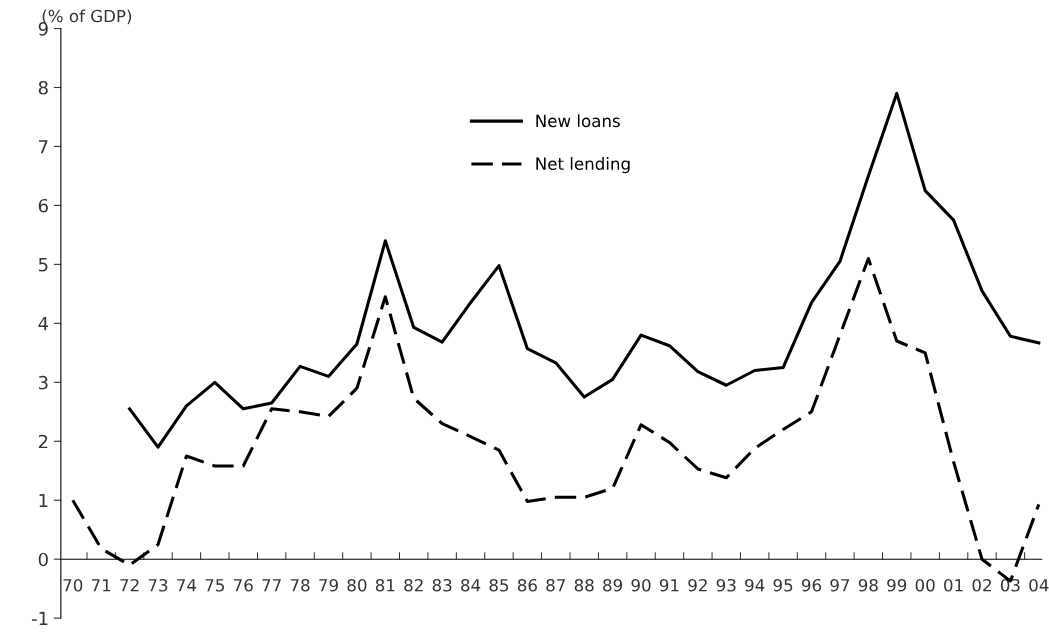 The height and width of the screenshot is (634, 1049). Describe the element at coordinates (357, 585) in the screenshot. I see `x-tick-label: 80` at that location.